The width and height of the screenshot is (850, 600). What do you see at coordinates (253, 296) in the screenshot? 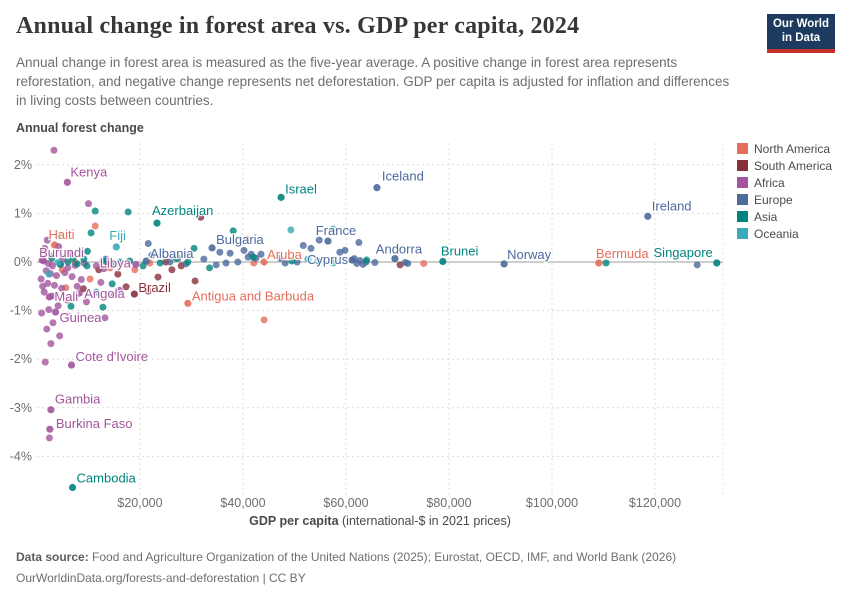
I see `country-label-antigua-and-barbuda: Antigua and Barbuda` at bounding box center [253, 296].